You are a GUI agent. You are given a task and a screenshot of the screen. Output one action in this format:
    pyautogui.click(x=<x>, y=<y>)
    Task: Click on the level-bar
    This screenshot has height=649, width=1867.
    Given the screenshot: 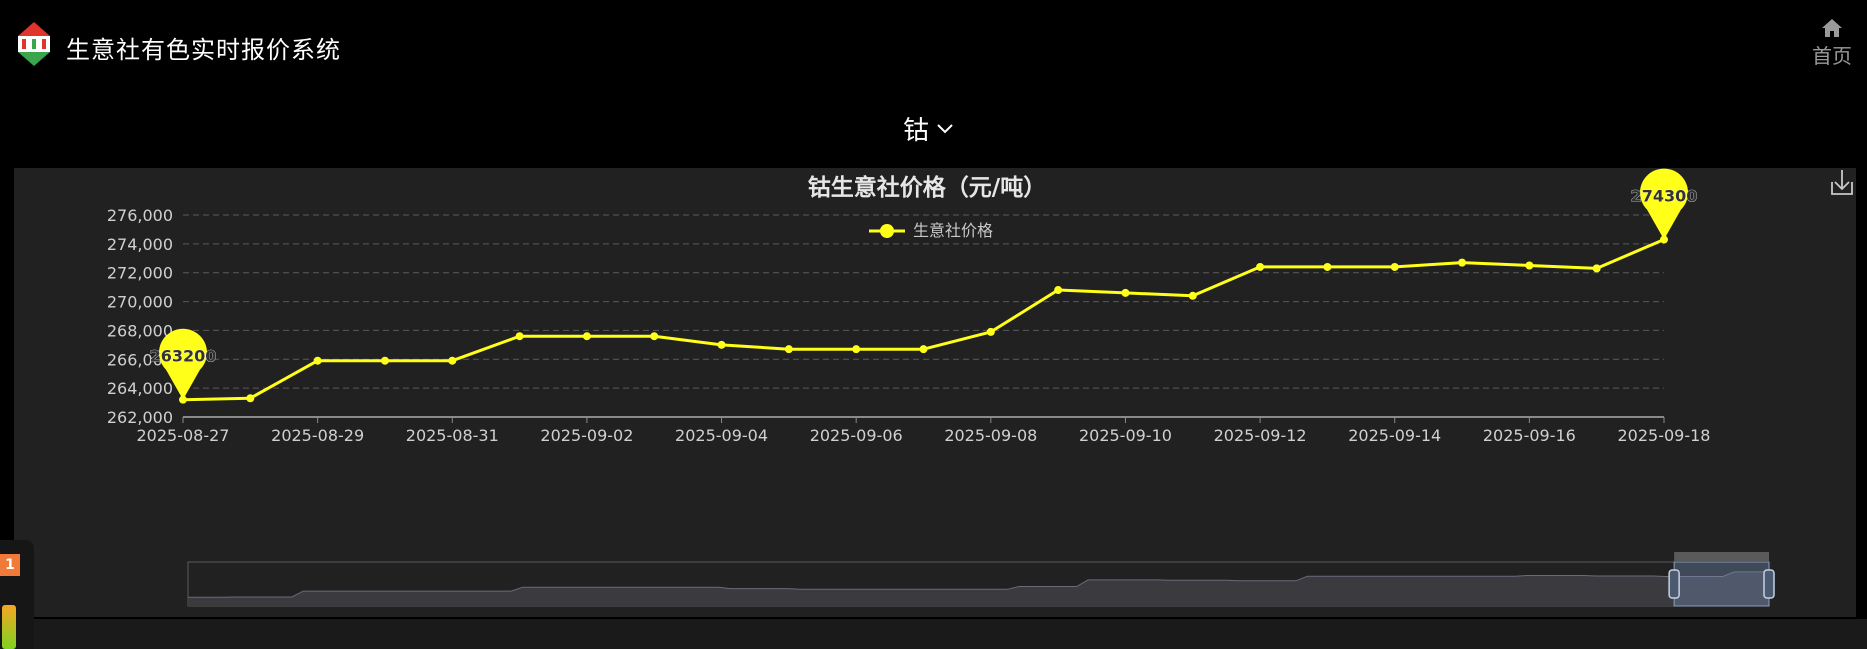 What is the action you would take?
    pyautogui.click(x=9, y=627)
    